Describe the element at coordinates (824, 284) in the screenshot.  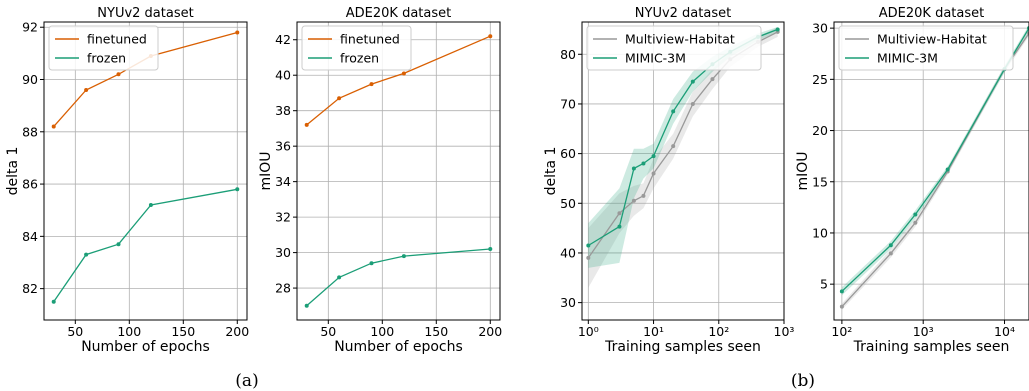
I see `y-tick-label: 5` at that location.